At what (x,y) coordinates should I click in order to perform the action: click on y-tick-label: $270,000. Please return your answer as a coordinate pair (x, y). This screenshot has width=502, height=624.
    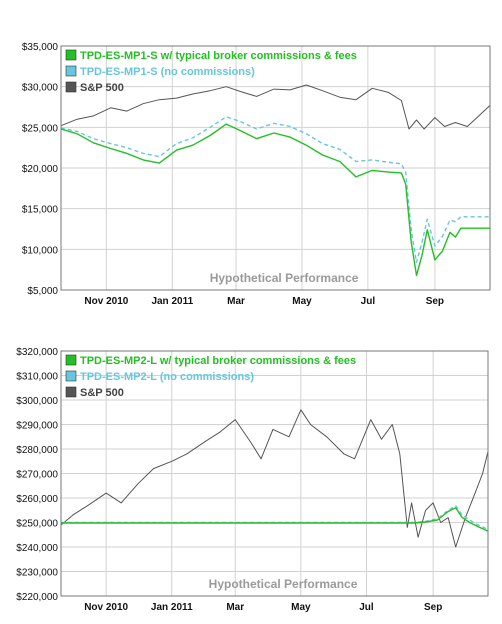
    Looking at the image, I should click on (37, 475).